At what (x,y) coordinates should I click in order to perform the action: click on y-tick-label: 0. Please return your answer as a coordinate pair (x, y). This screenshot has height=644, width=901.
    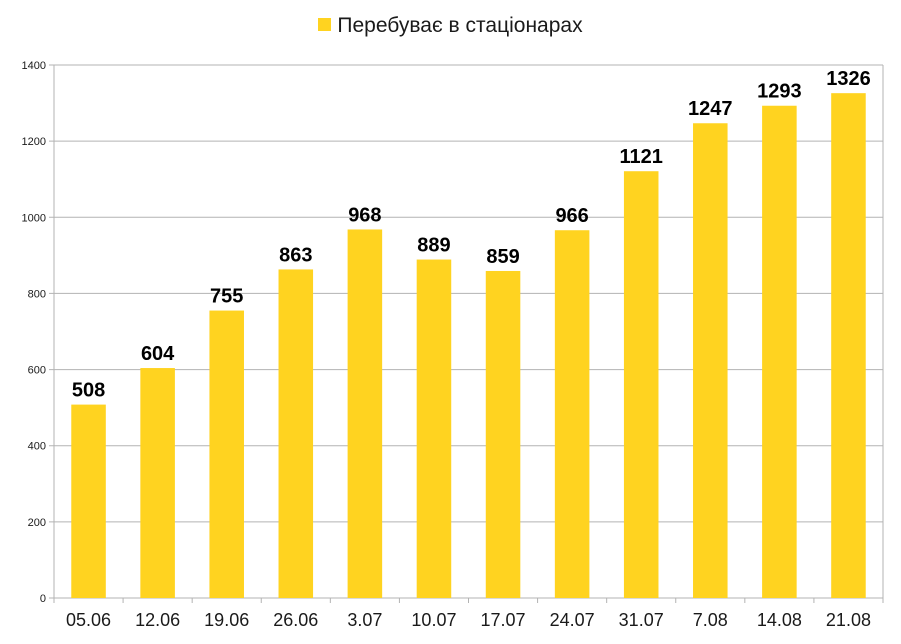
    Looking at the image, I should click on (43, 599).